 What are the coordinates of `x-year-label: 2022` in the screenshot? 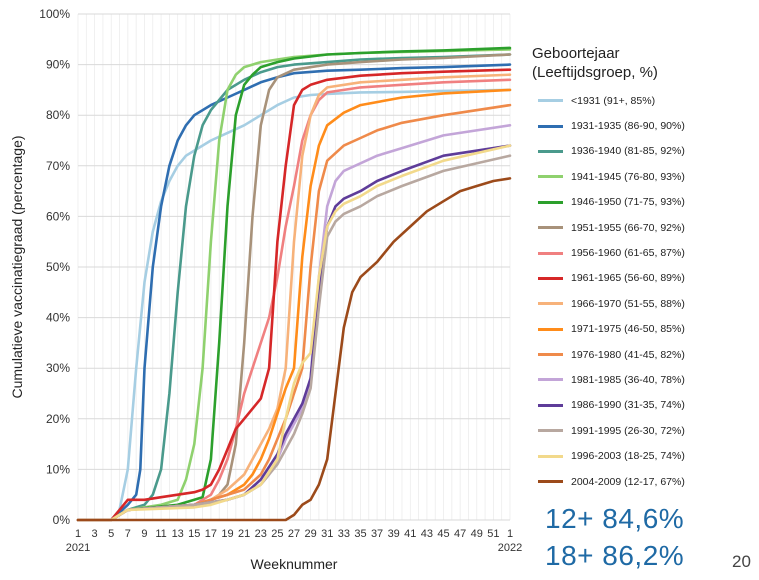 It's located at (510, 548).